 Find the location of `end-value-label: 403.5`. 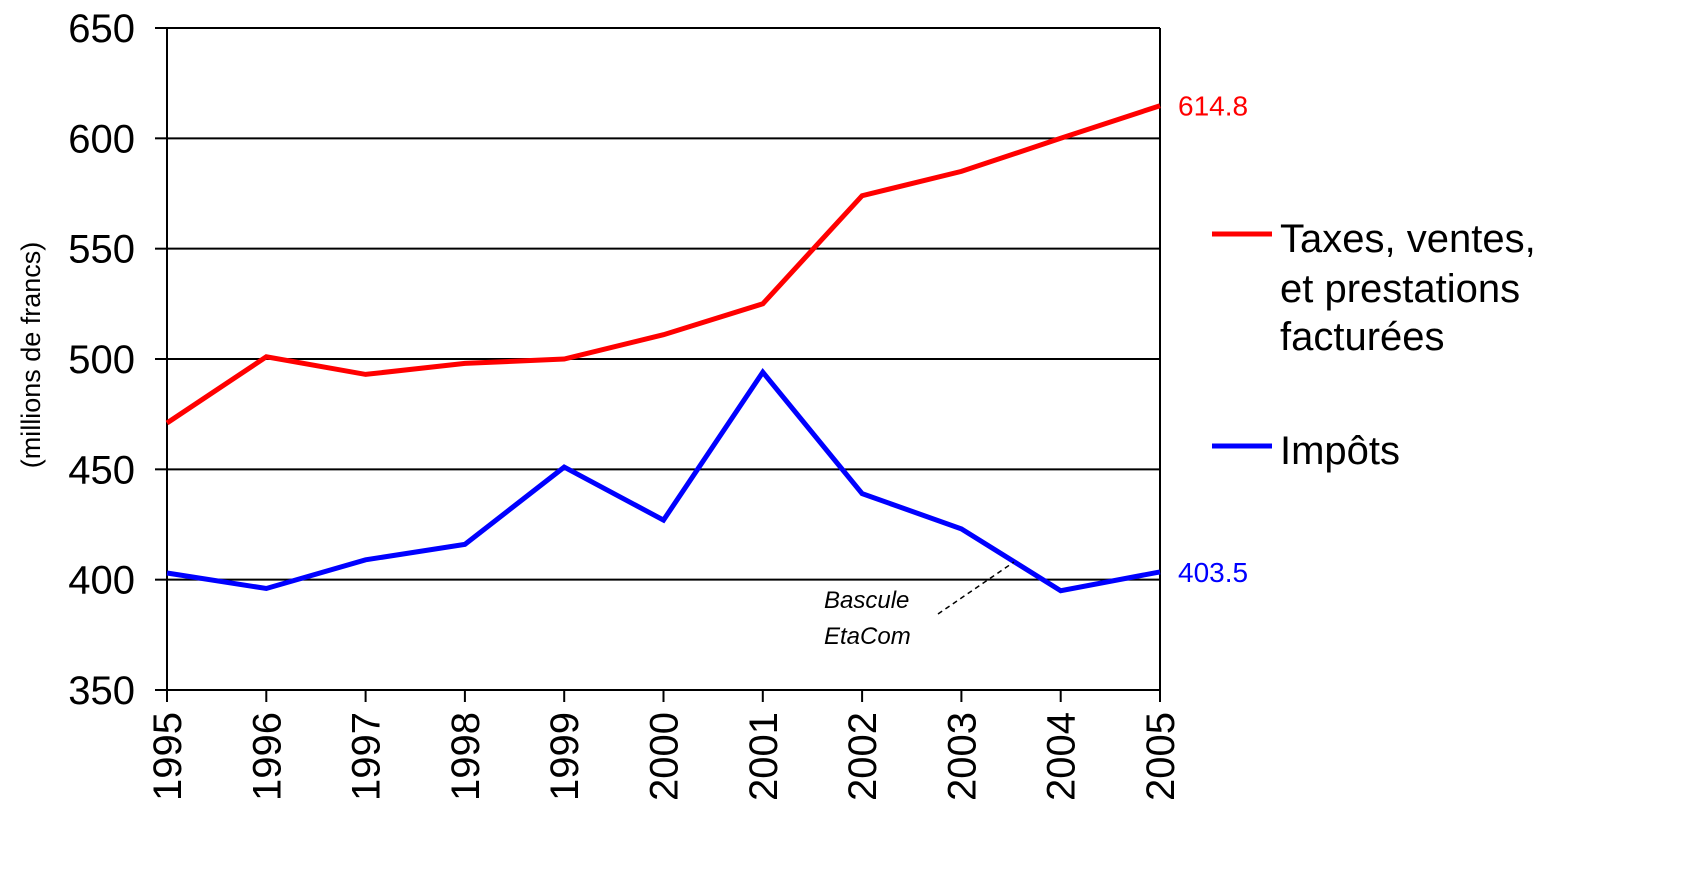

end-value-label: 403.5 is located at coordinates (1213, 572).